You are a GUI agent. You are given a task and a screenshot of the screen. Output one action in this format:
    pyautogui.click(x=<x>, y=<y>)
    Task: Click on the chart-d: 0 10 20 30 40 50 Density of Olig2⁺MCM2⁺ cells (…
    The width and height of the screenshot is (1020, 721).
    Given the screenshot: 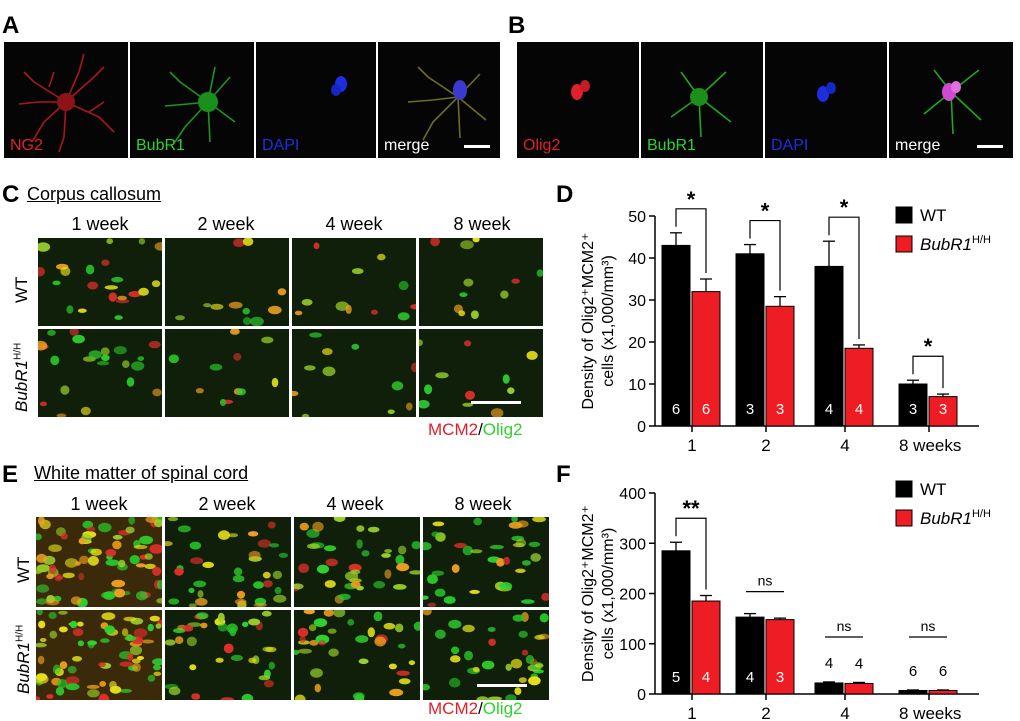 What is the action you would take?
    pyautogui.click(x=785, y=322)
    